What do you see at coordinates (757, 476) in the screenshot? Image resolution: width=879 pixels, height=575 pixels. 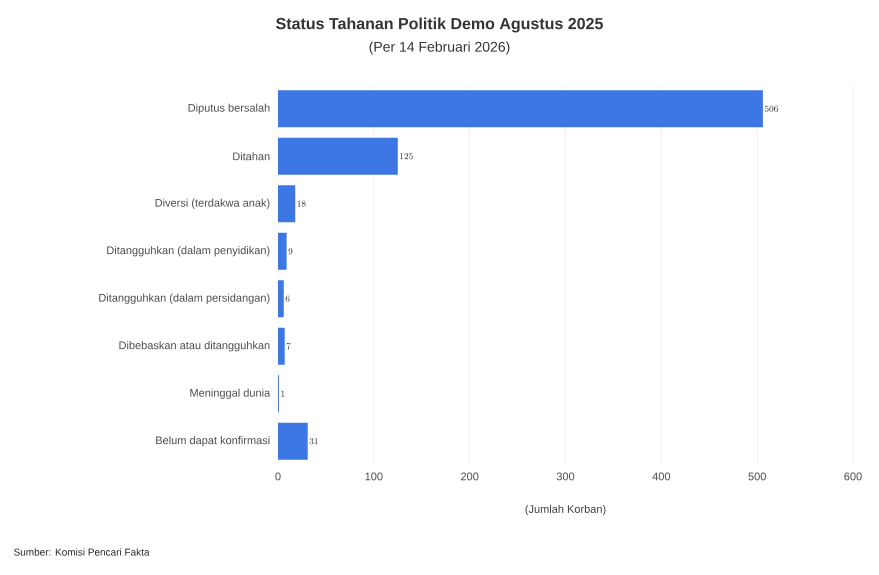 I see `x-tick-label: 500` at bounding box center [757, 476].